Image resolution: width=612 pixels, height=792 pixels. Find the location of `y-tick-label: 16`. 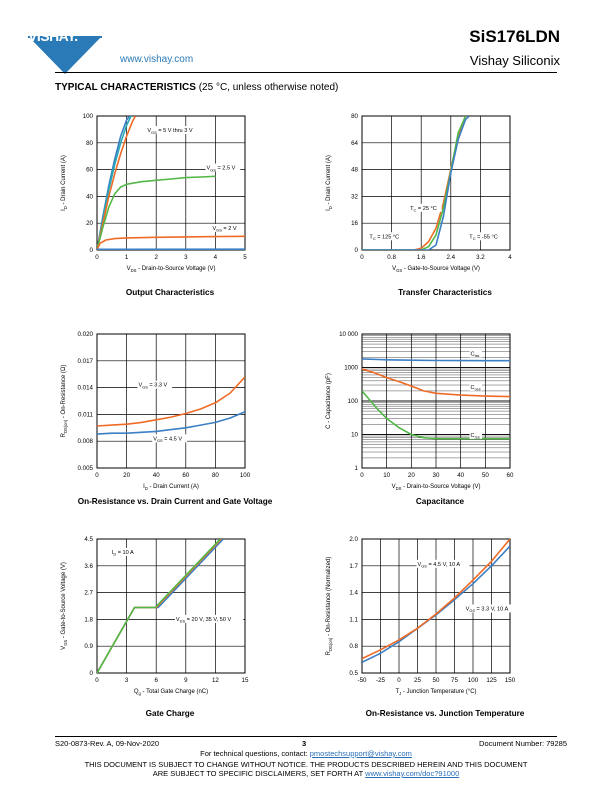

y-tick-label: 16 is located at coordinates (354, 223).